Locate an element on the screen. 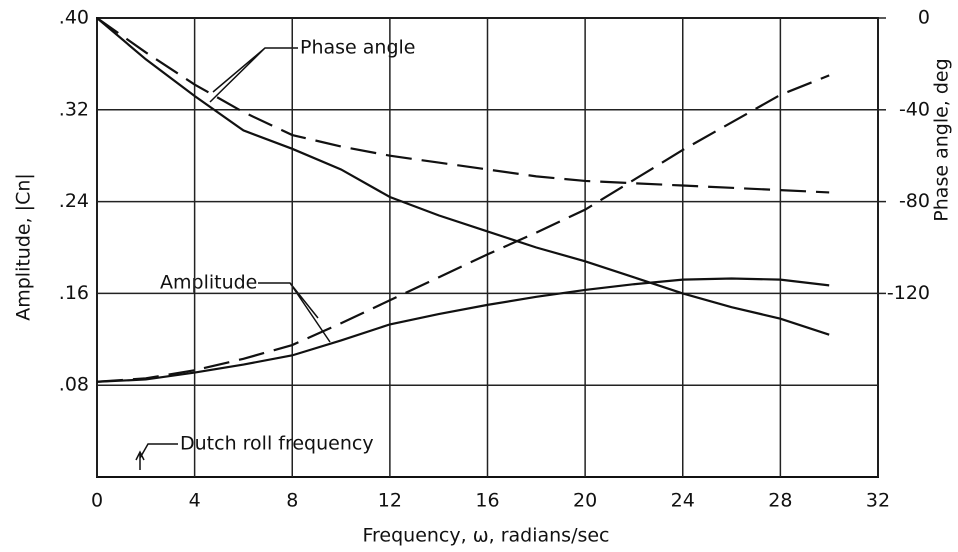 This screenshot has width=958, height=552. annotation: Dutch roll frequency is located at coordinates (277, 444).